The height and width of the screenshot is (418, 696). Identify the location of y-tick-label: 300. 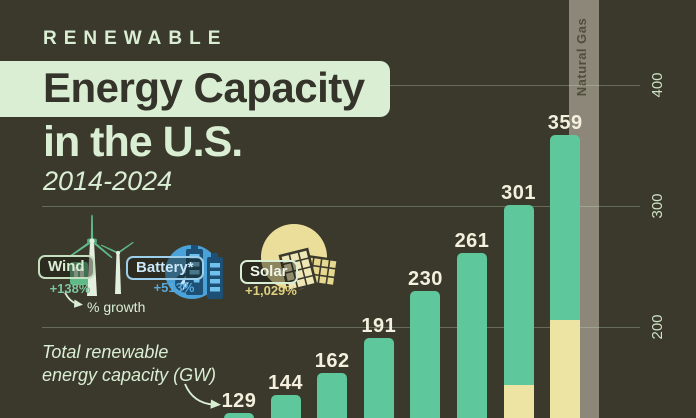
(657, 206).